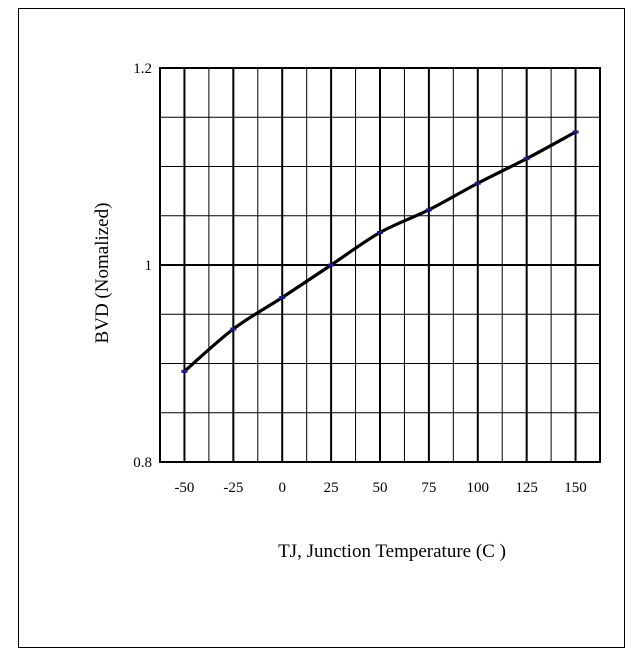 The width and height of the screenshot is (640, 648). Describe the element at coordinates (478, 488) in the screenshot. I see `x-tick-label: 100` at that location.